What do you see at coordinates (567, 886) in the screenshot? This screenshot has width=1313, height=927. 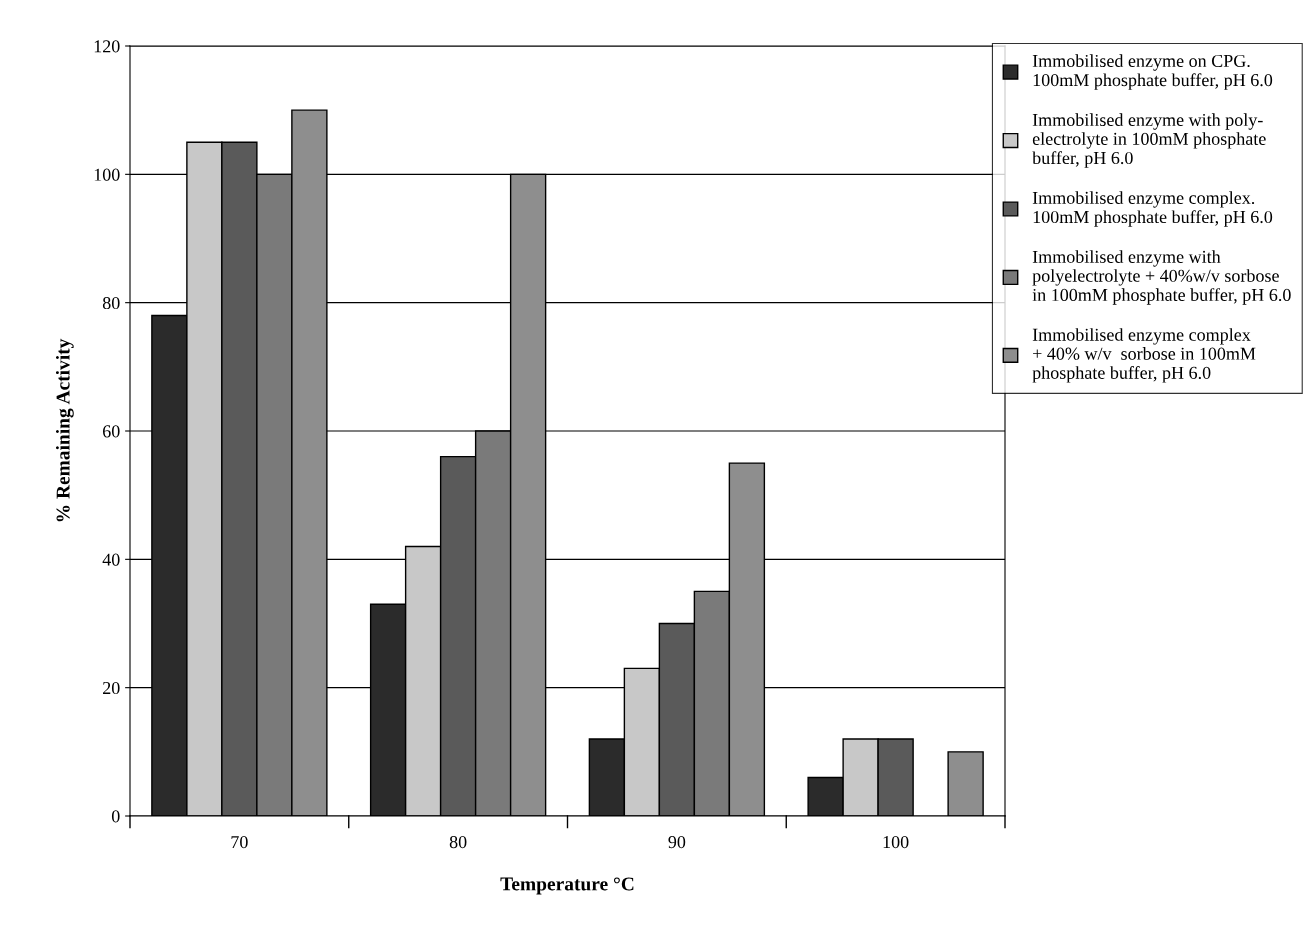 I see `x-axis-title: Temperature °C` at bounding box center [567, 886].